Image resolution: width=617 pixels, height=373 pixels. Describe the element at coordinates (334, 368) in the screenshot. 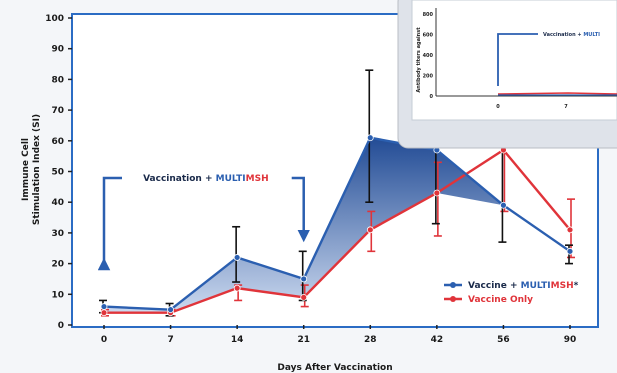

I see `x-axis-label: Days After Vaccination` at that location.